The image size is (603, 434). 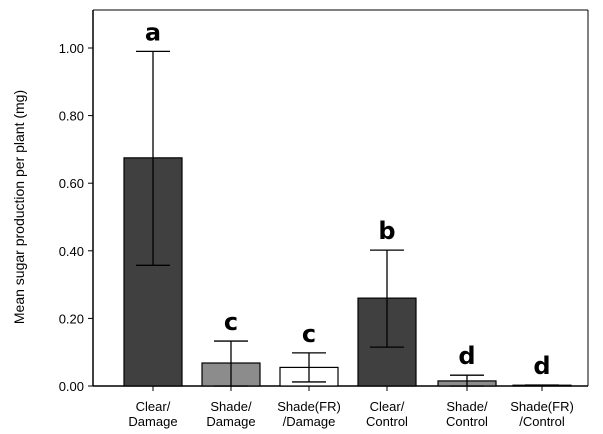 I want to click on y-tick-label: 0.60, so click(x=71, y=183).